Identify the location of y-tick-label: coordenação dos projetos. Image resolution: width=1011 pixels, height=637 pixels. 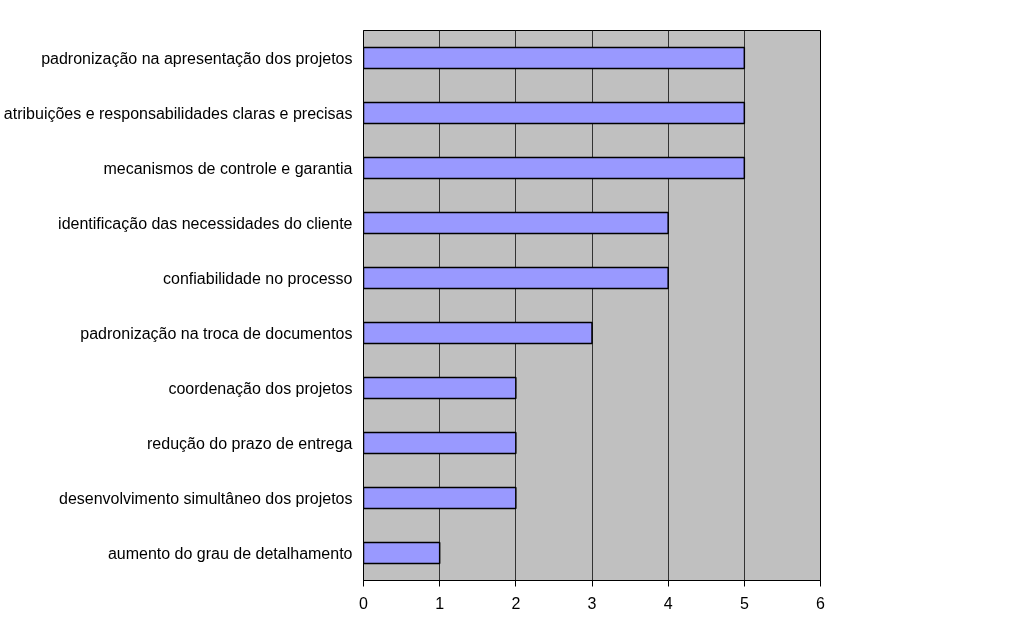
(260, 388).